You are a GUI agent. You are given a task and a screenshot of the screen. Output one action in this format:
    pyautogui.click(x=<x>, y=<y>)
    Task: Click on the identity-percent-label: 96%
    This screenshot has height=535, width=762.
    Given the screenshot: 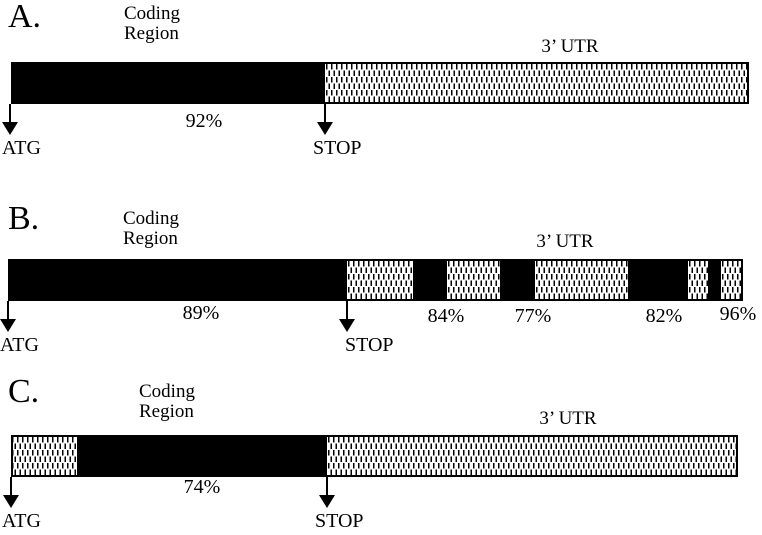 What is the action you would take?
    pyautogui.click(x=738, y=314)
    